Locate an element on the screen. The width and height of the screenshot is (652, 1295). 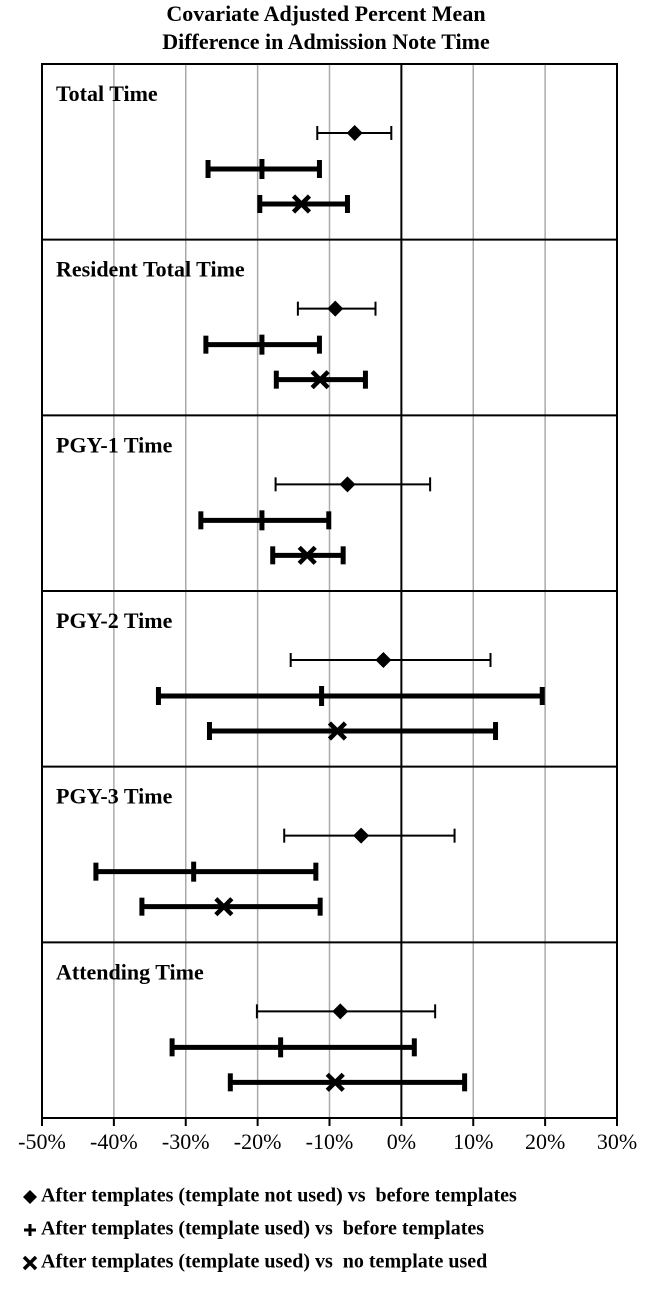
chart-title: Difference in Admission Note Time is located at coordinates (326, 41).